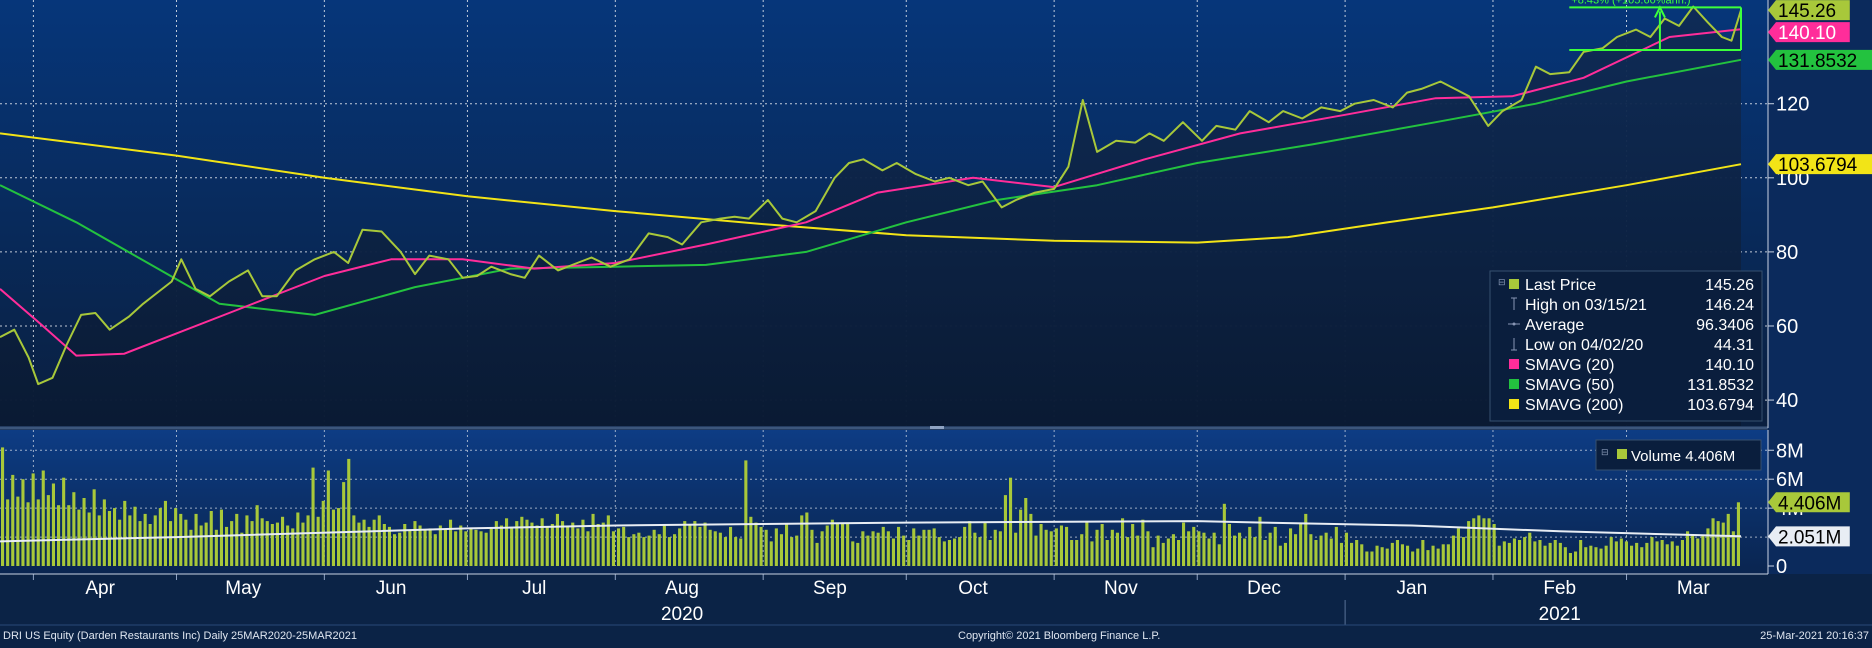 This screenshot has width=1872, height=648. Describe the element at coordinates (1781, 567) in the screenshot. I see `volume-axis-label: 0` at that location.